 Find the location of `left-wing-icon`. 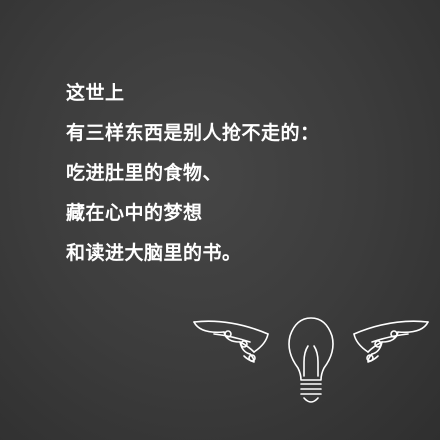

left-wing-icon is located at coordinates (231, 341).